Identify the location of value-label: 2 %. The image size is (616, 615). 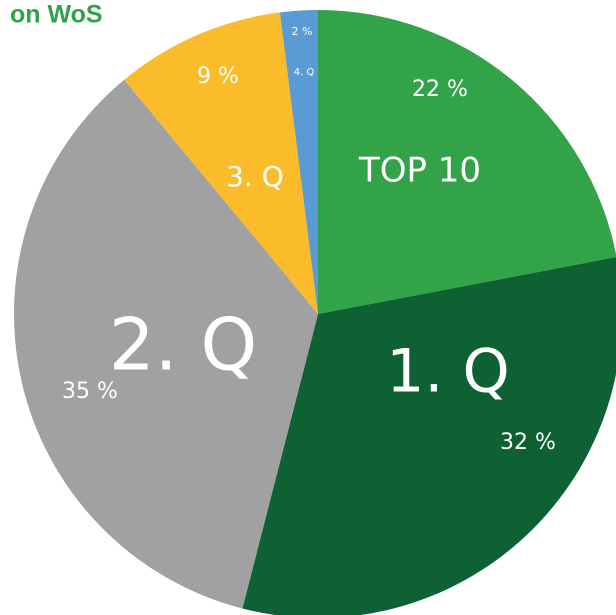
(302, 31).